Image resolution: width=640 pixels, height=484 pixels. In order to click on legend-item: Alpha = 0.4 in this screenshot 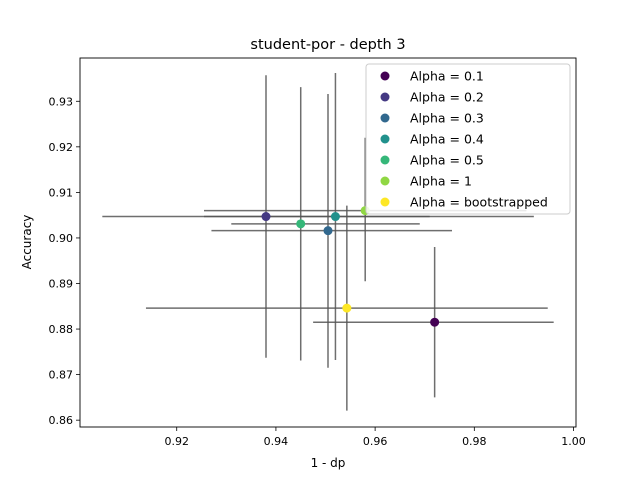, I will do `click(432, 139)`.